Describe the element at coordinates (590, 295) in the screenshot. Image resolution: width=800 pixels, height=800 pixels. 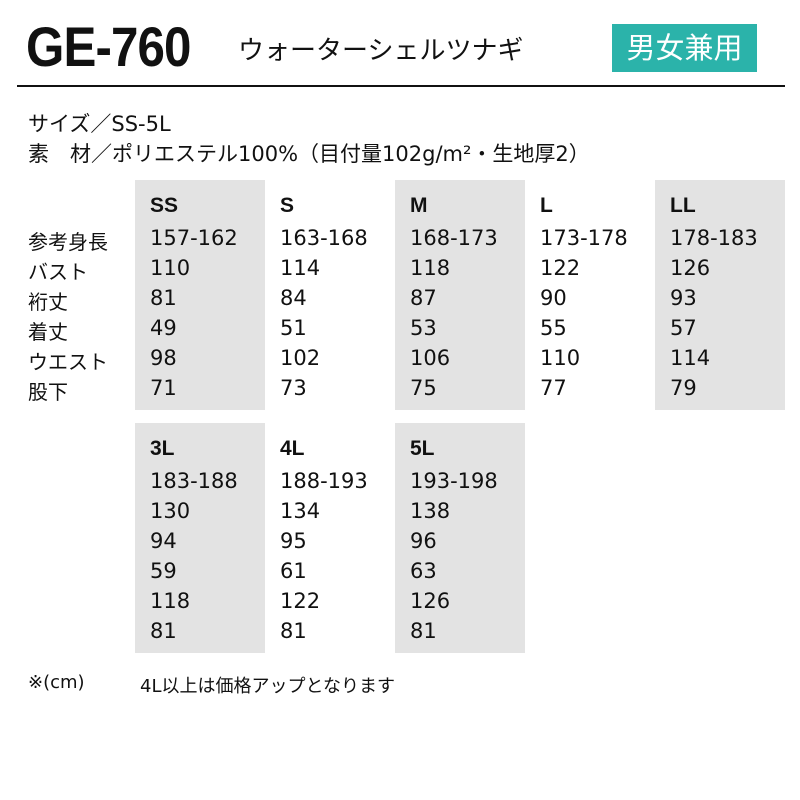
I see `size-column-L: L 173-178 122 90 55 110 77` at that location.